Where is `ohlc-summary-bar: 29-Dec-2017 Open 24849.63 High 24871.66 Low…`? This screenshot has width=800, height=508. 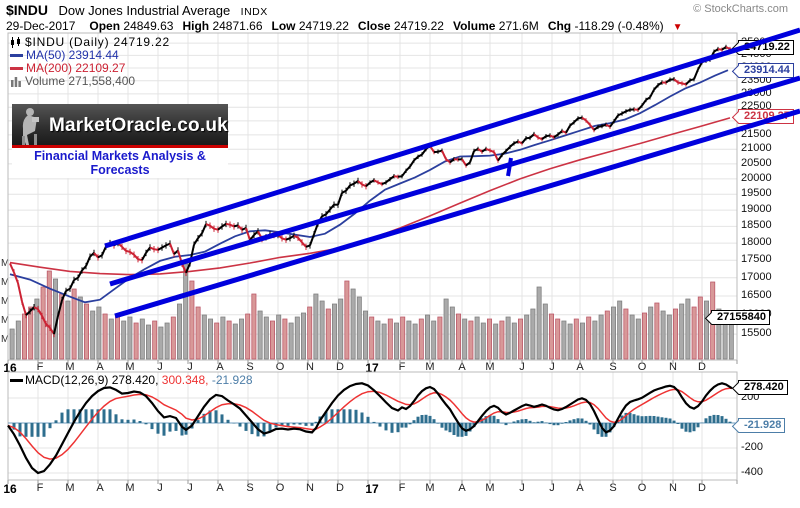 ohlc-summary-bar: 29-Dec-2017 Open 24849.63 High 24871.66 Low… is located at coordinates (401, 26).